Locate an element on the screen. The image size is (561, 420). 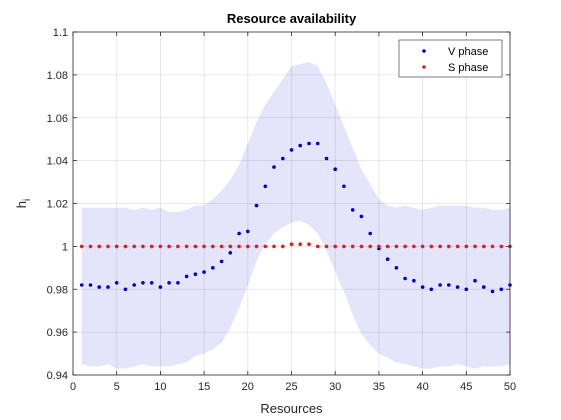
series-s-phase is located at coordinates (295, 245).